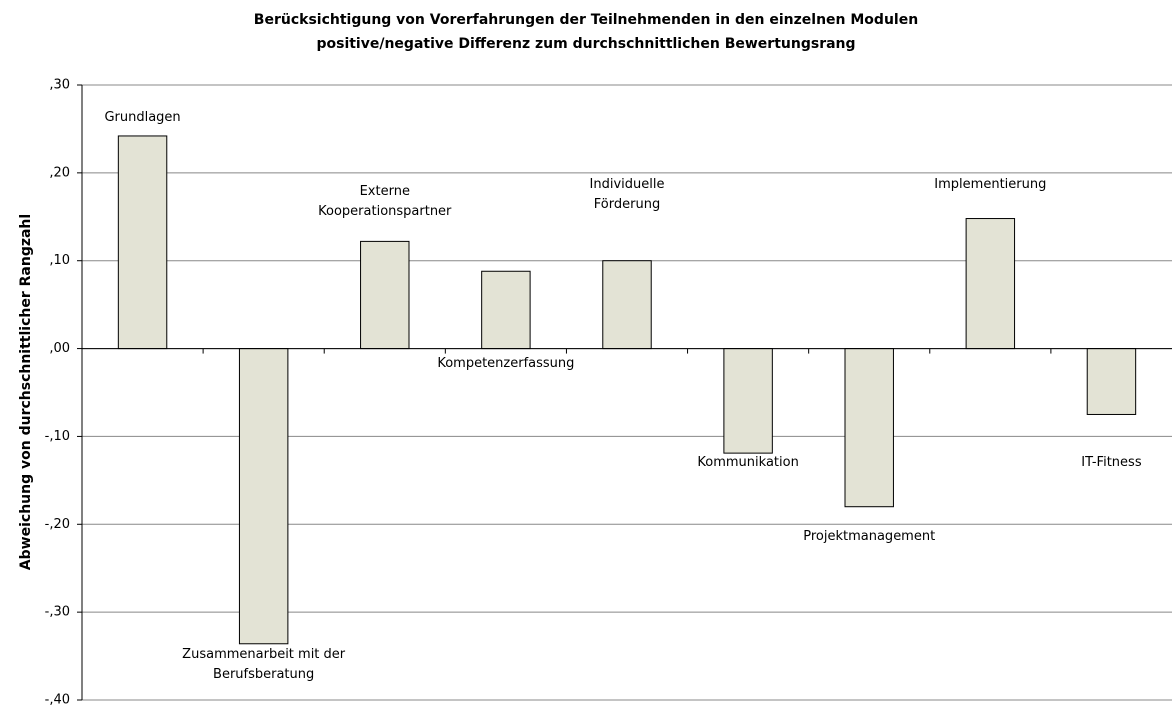  Describe the element at coordinates (57, 524) in the screenshot. I see `y-tick-label: -,20` at that location.